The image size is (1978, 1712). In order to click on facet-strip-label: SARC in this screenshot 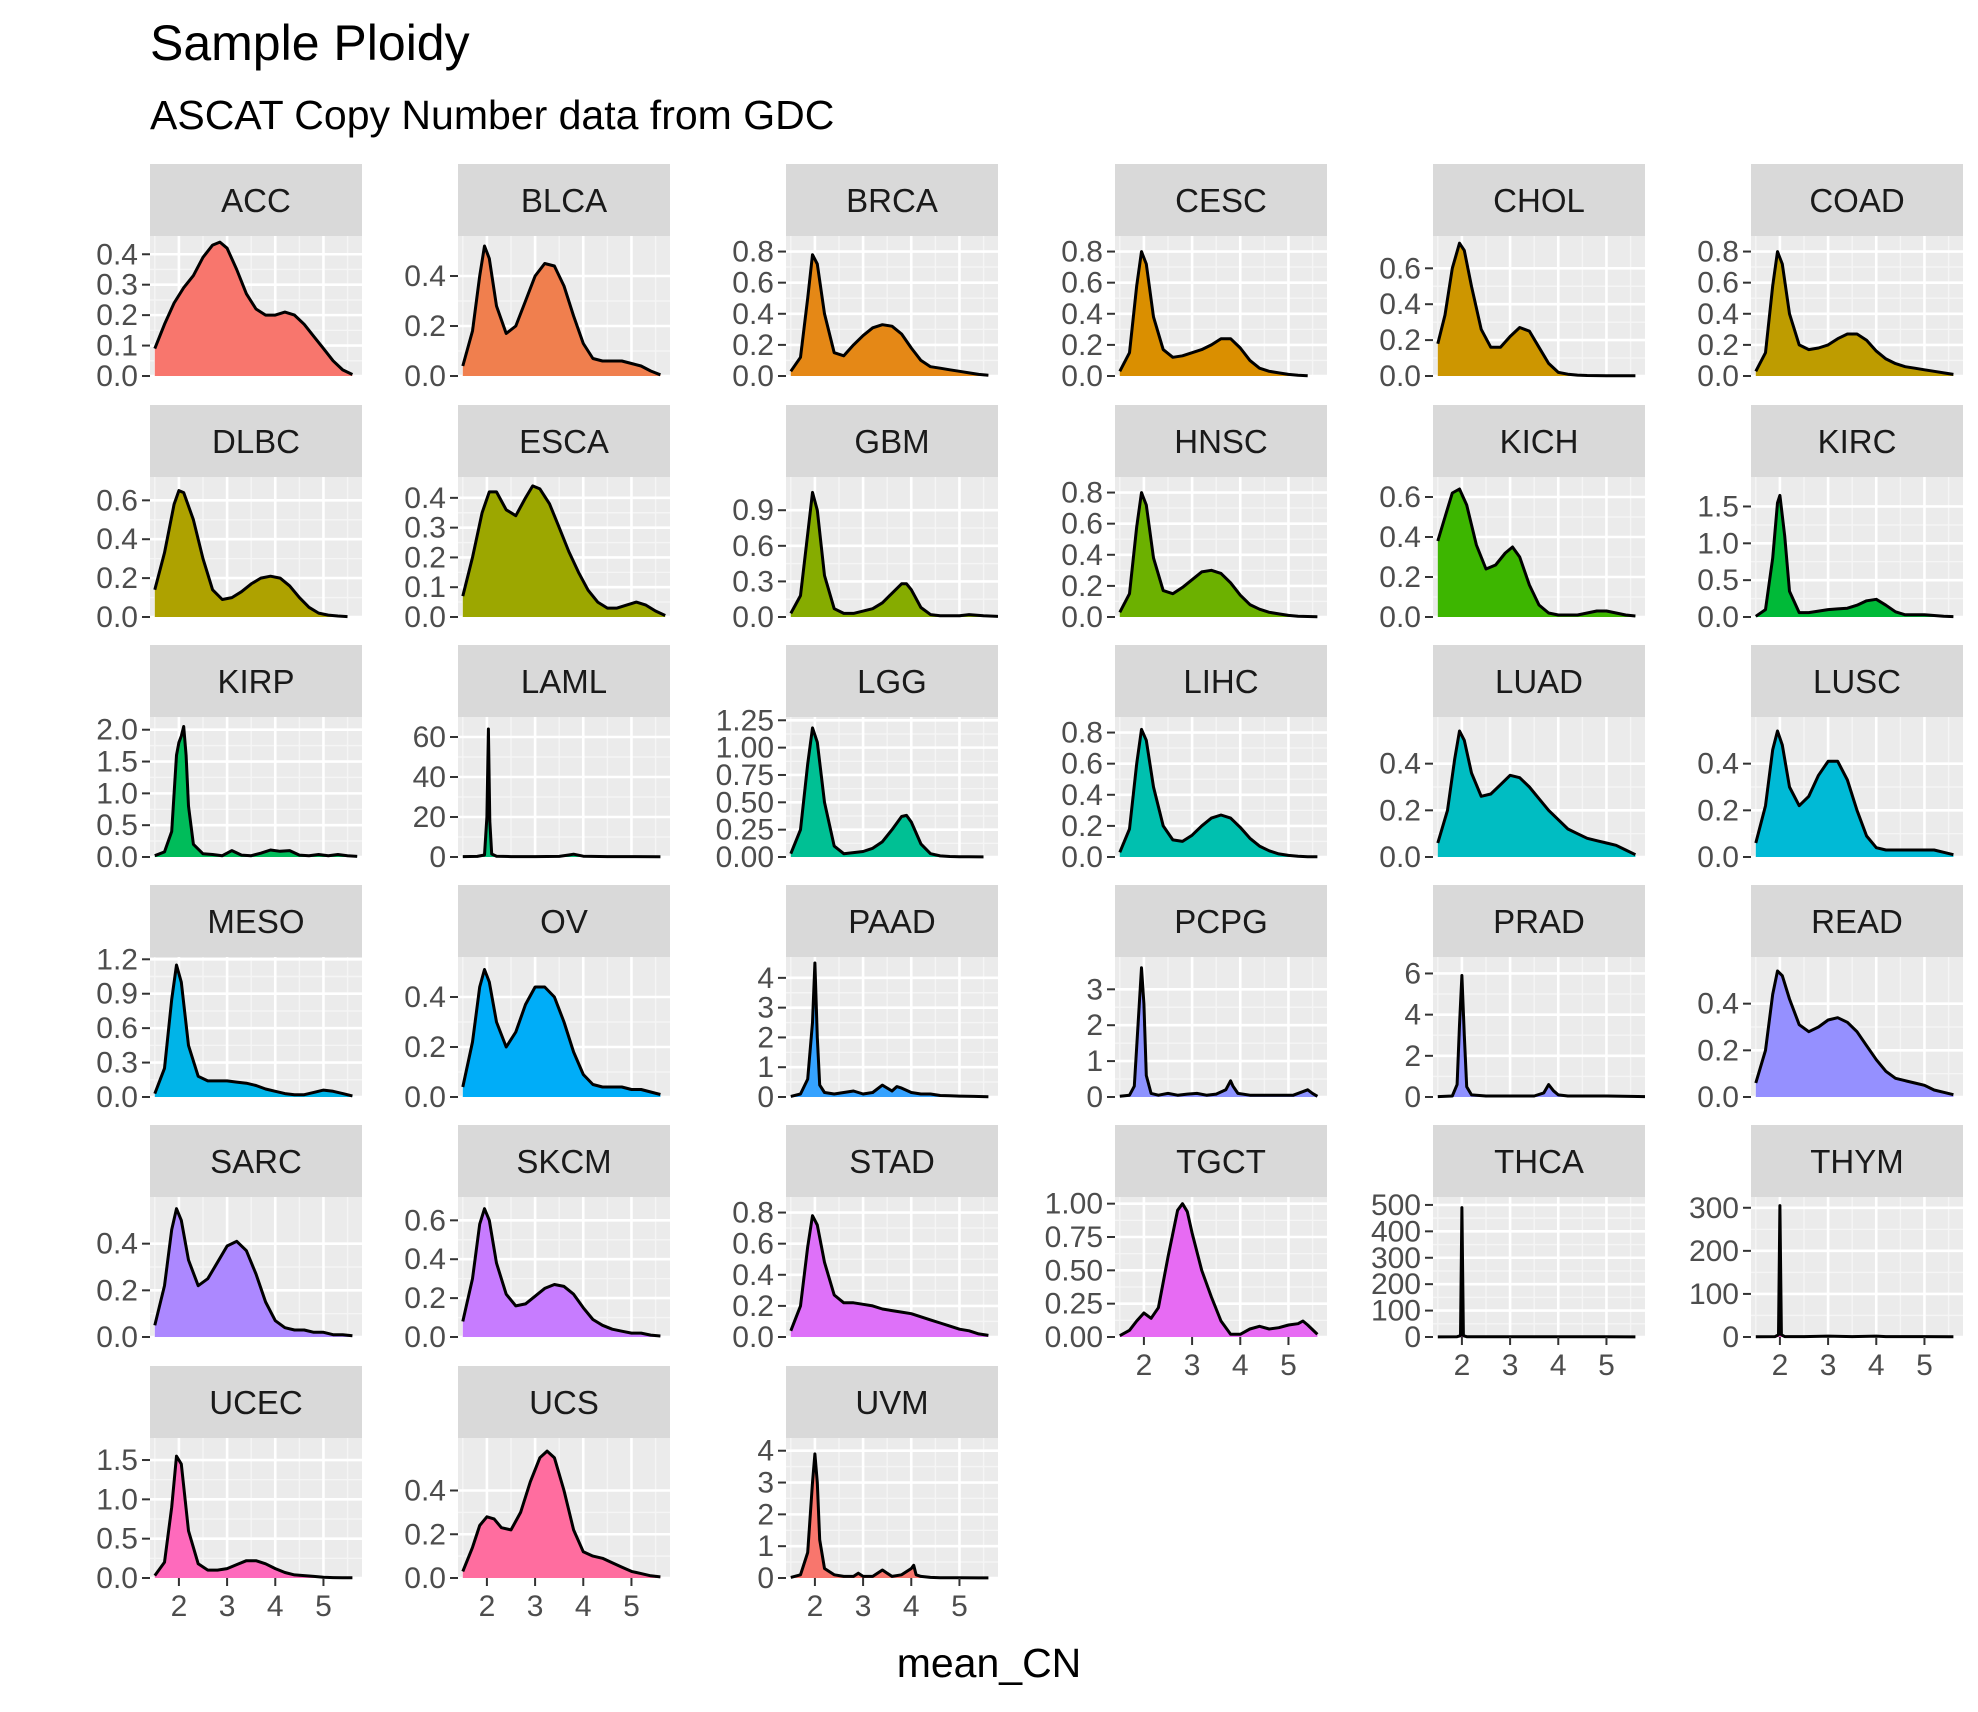, I will do `click(256, 1161)`.